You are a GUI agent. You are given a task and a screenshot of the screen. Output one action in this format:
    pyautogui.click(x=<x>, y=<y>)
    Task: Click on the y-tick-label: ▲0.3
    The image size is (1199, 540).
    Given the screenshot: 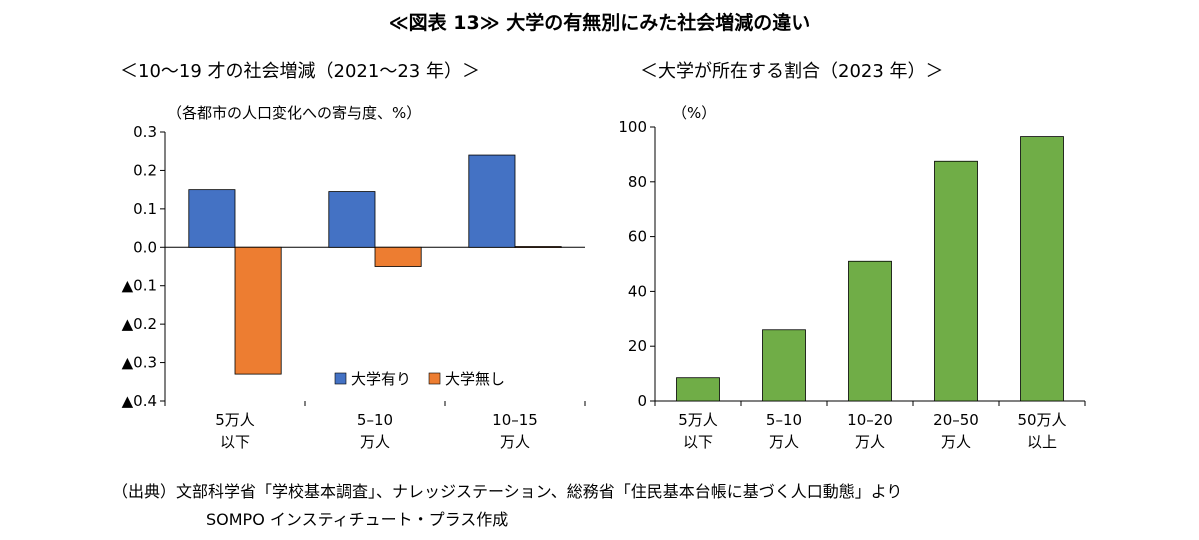 What is the action you would take?
    pyautogui.click(x=139, y=363)
    